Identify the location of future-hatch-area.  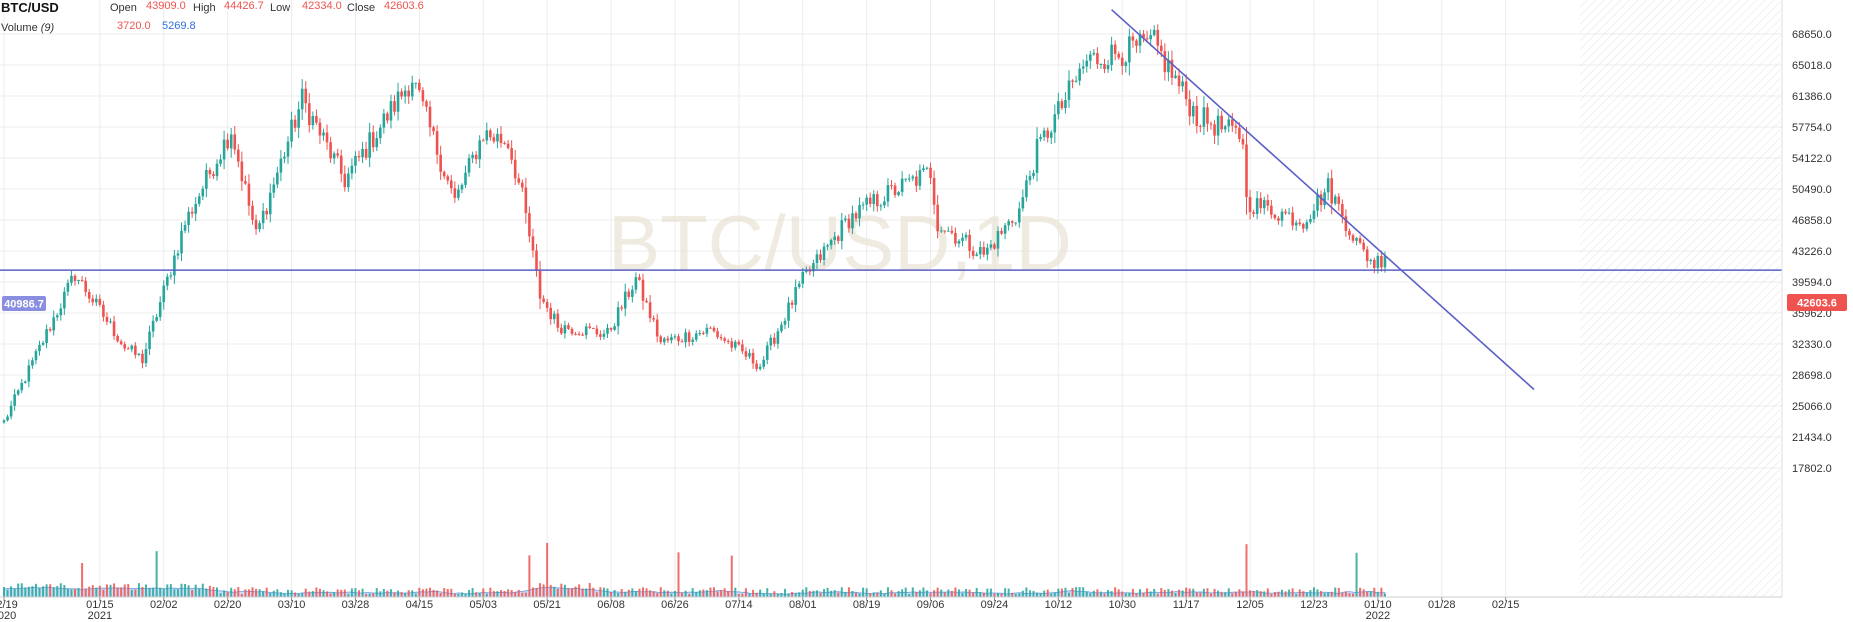
(1680, 298).